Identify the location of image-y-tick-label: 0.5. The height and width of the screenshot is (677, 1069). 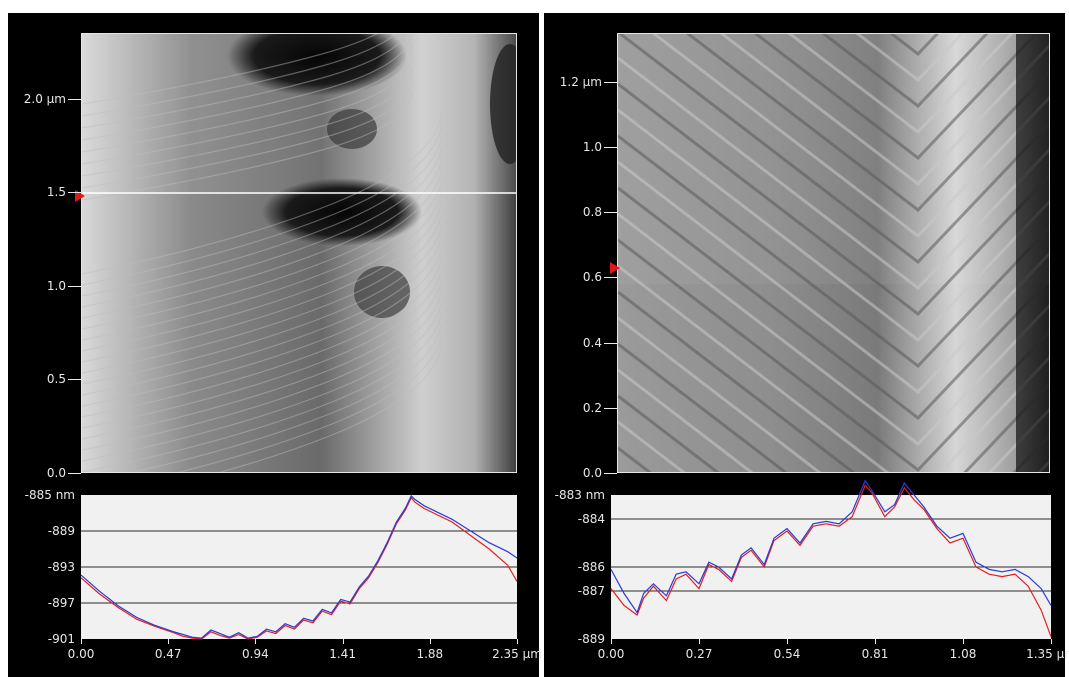
(56, 379).